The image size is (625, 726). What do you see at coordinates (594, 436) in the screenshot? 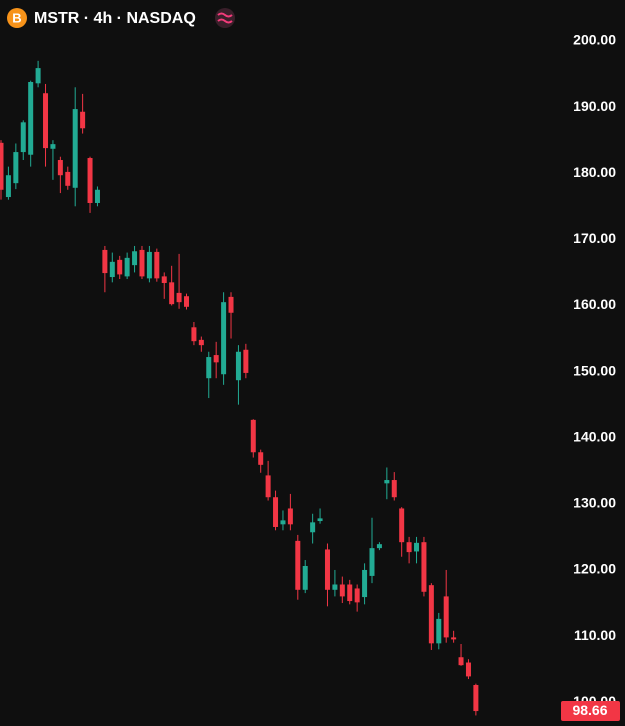
I see `y-tick-label: 140.00` at bounding box center [594, 436].